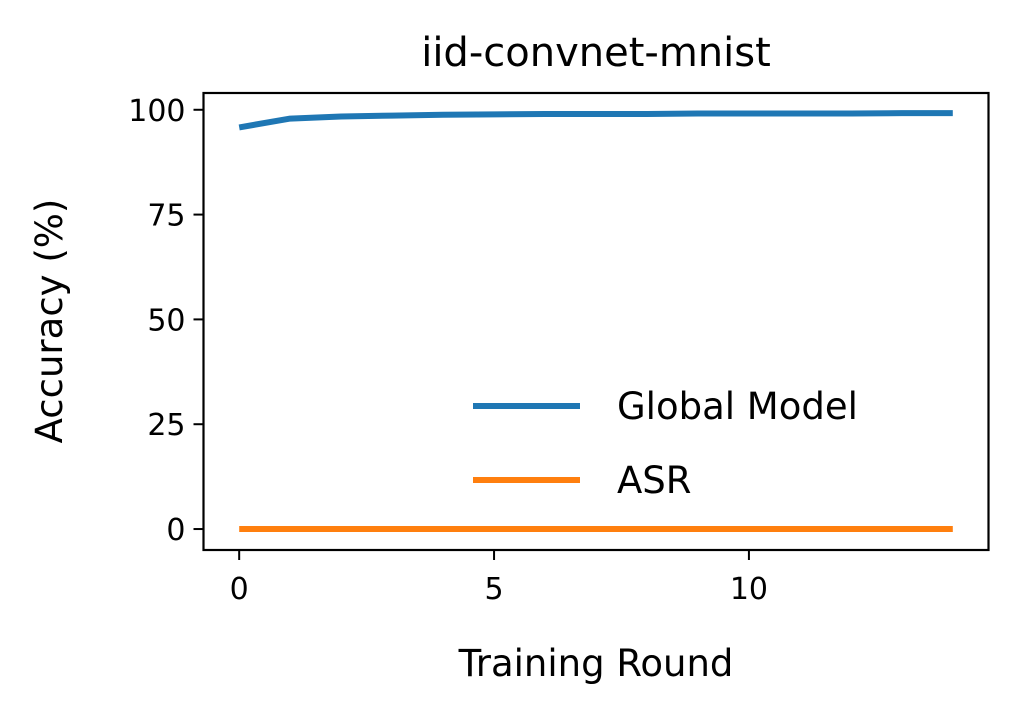 Image resolution: width=1018 pixels, height=717 pixels. What do you see at coordinates (665, 443) in the screenshot?
I see `legend: Global Model ASR` at bounding box center [665, 443].